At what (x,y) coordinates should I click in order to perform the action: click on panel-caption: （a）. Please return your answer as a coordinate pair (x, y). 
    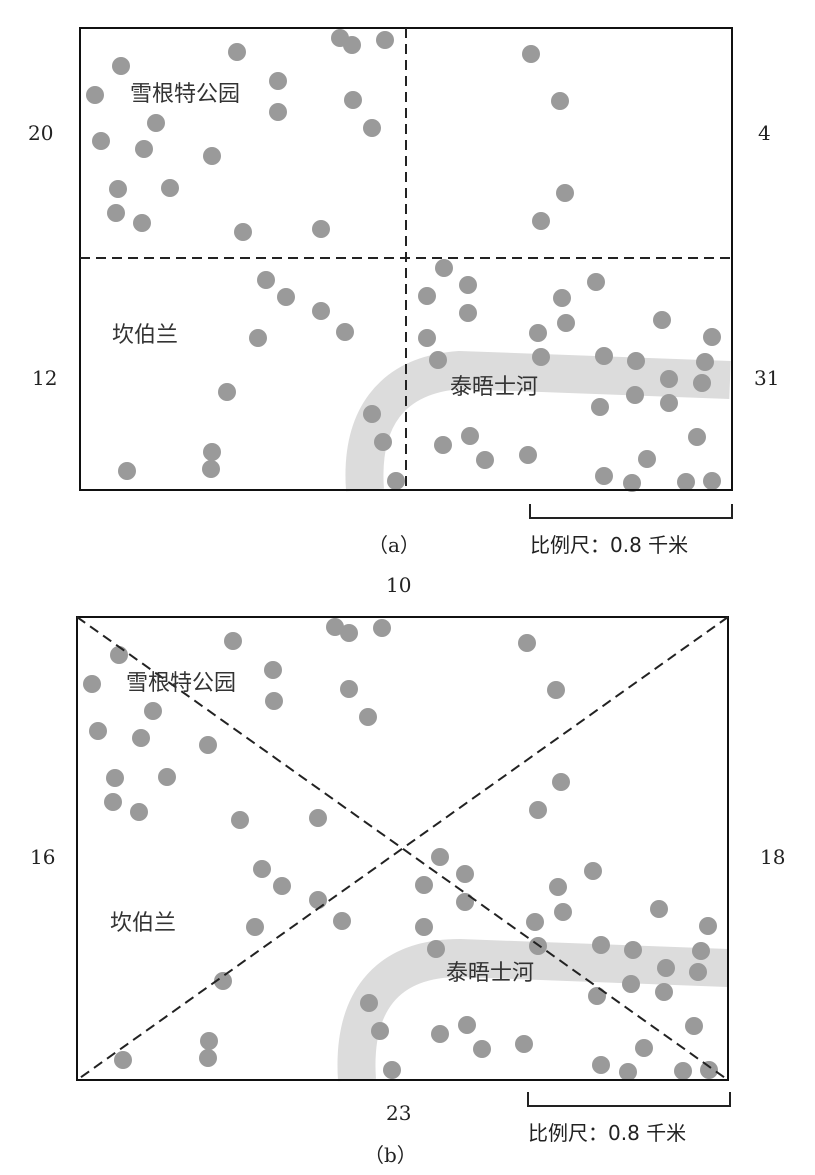
    Looking at the image, I should click on (394, 545).